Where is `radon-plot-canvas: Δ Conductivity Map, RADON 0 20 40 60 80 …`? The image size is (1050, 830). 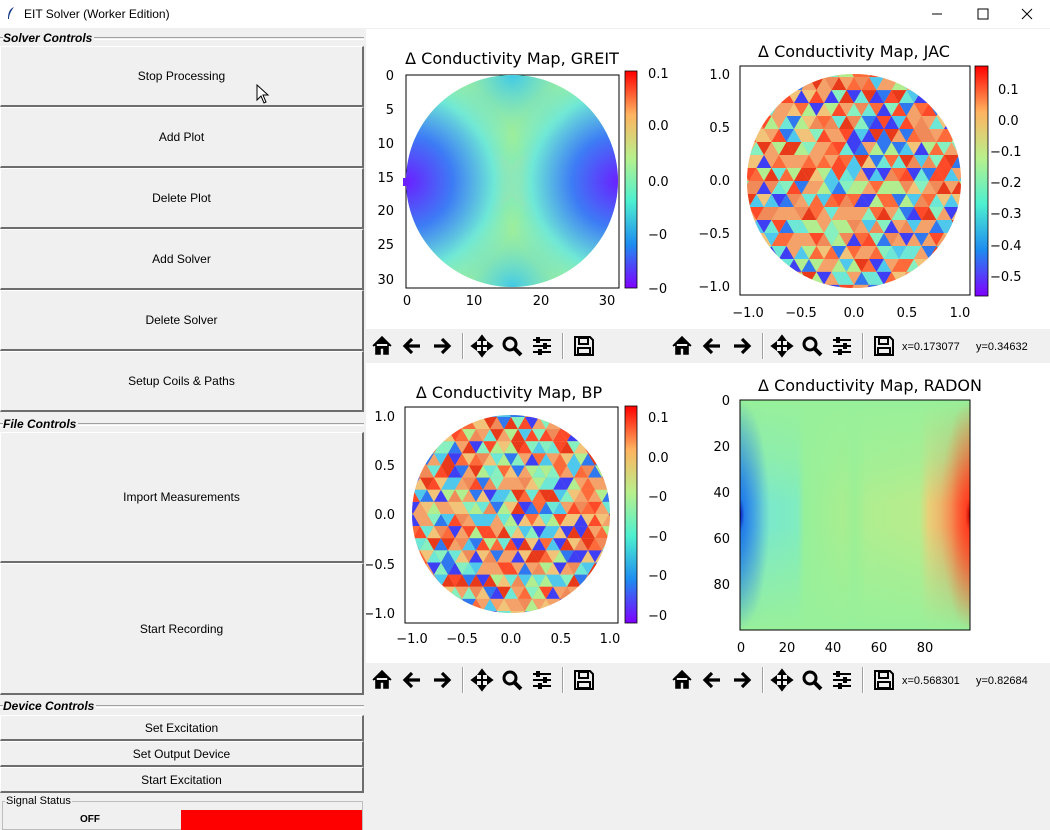
radon-plot-canvas: Δ Conductivity Map, RADON 0 20 40 60 80 … is located at coordinates (859, 513).